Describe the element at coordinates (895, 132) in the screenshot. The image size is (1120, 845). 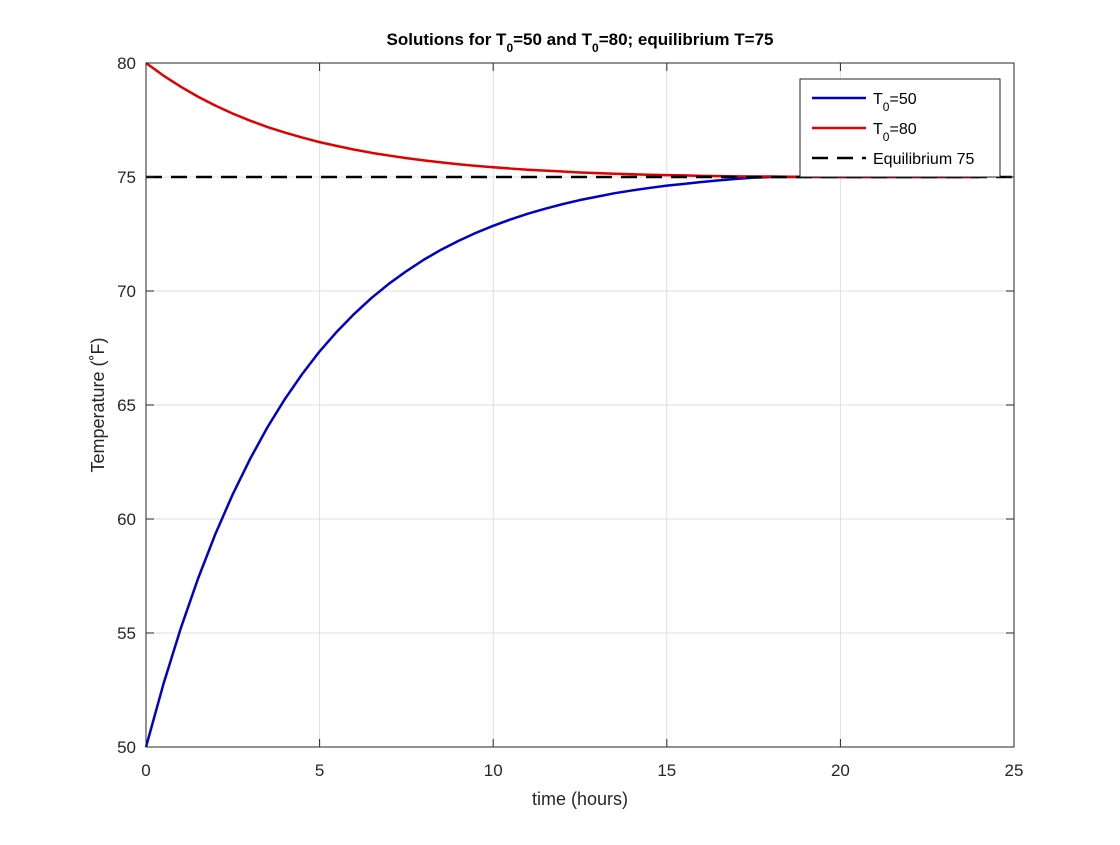
I see `legend-label-1: T0=80` at that location.